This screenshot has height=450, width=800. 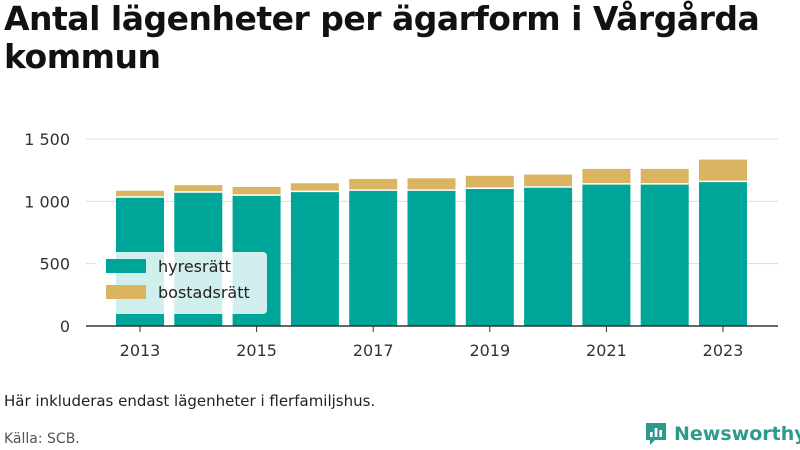 What do you see at coordinates (204, 292) in the screenshot?
I see `legend-label: bostadsrätt` at bounding box center [204, 292].